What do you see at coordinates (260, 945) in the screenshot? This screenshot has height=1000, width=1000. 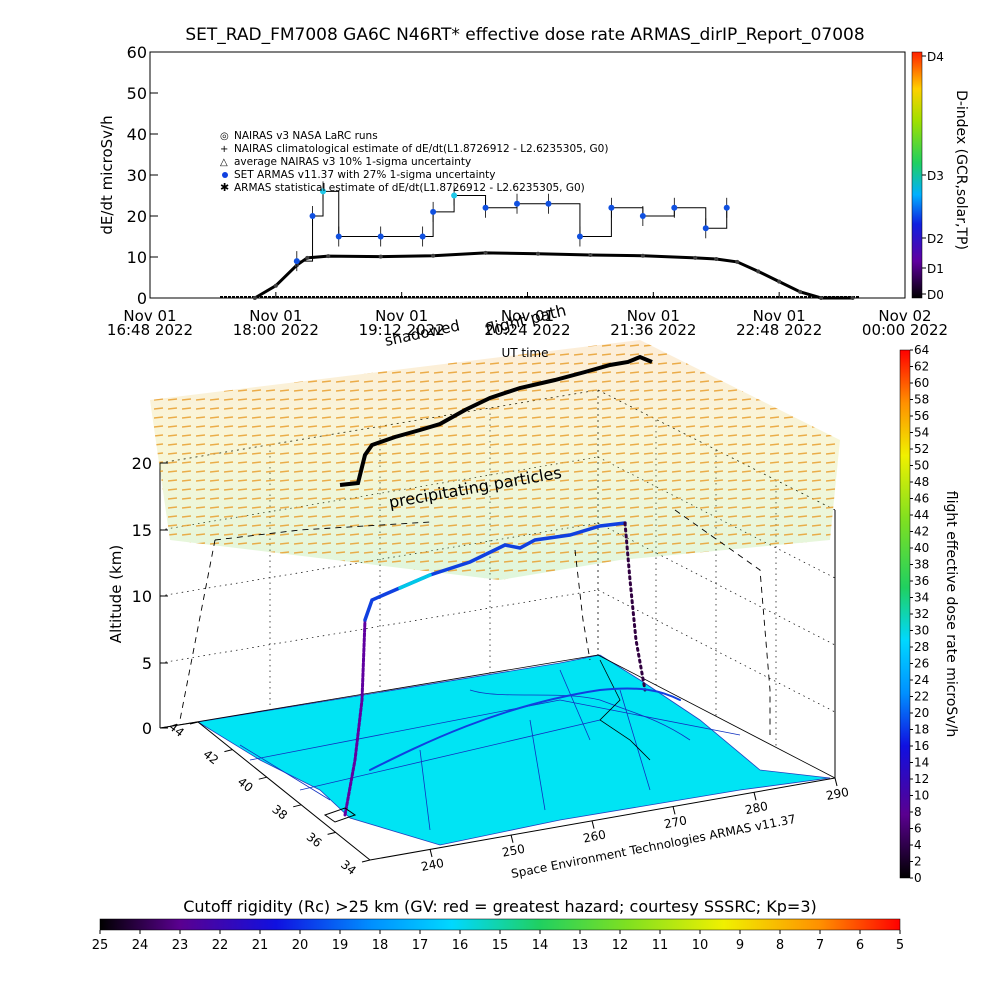 I see `cutoff-rigidity-tick-label: 21` at bounding box center [260, 945].